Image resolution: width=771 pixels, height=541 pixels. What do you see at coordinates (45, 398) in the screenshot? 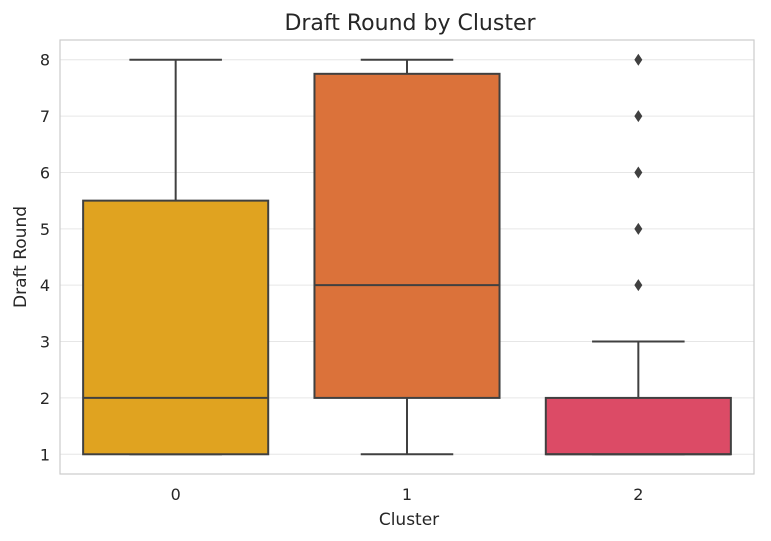
I see `y-tick-label: 2` at bounding box center [45, 398].